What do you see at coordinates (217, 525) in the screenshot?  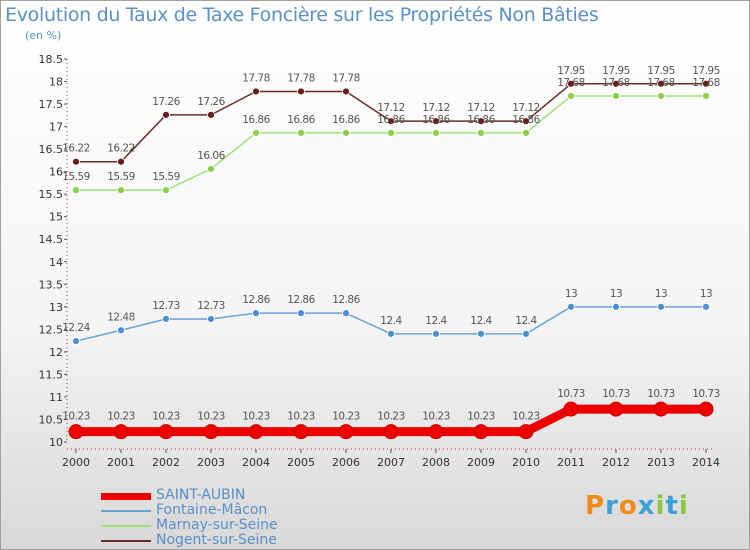 I see `legend-label: Marnay-sur-Seine` at bounding box center [217, 525].